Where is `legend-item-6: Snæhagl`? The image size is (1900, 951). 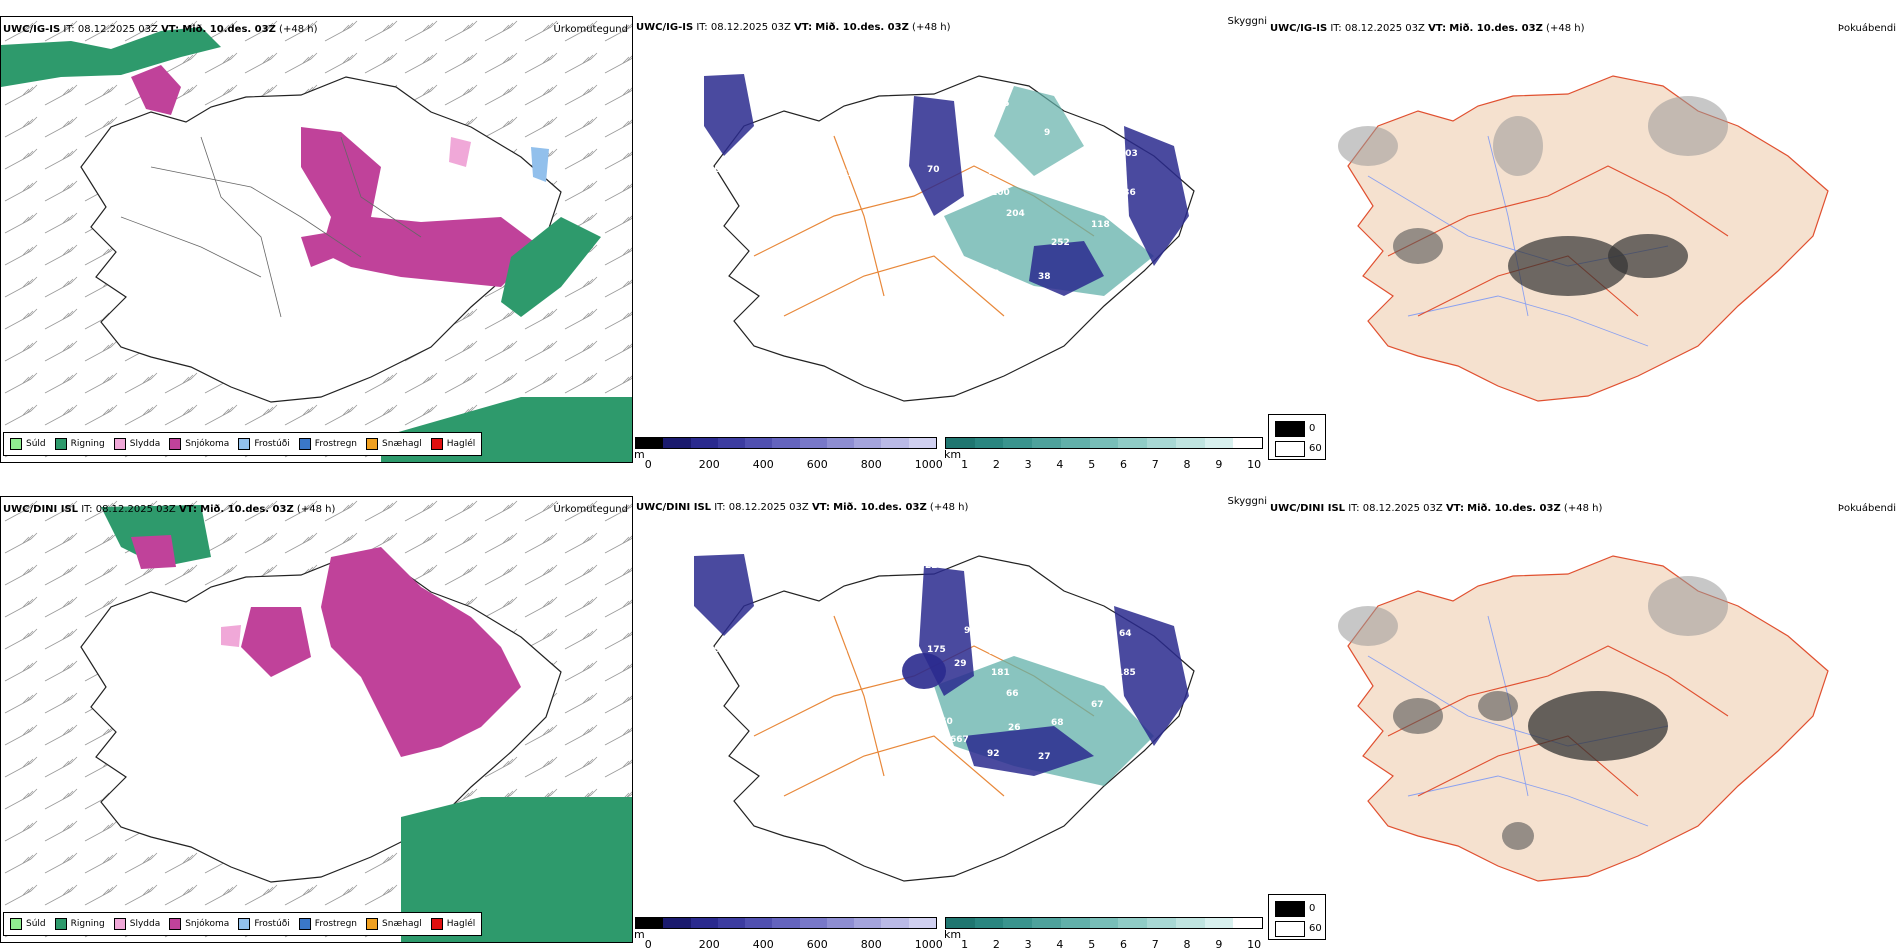 legend-item-6: Snæhagl is located at coordinates (394, 924).